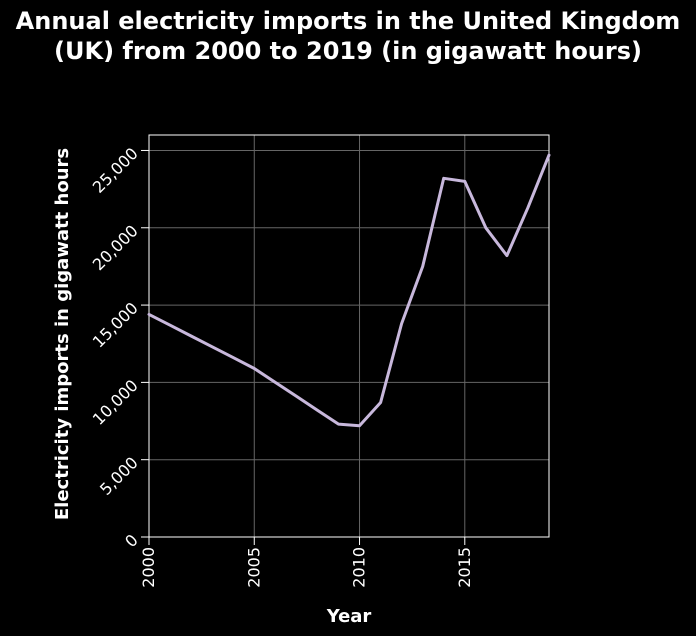 The height and width of the screenshot is (636, 696). Describe the element at coordinates (148, 567) in the screenshot. I see `x-tick-label: 2000` at that location.